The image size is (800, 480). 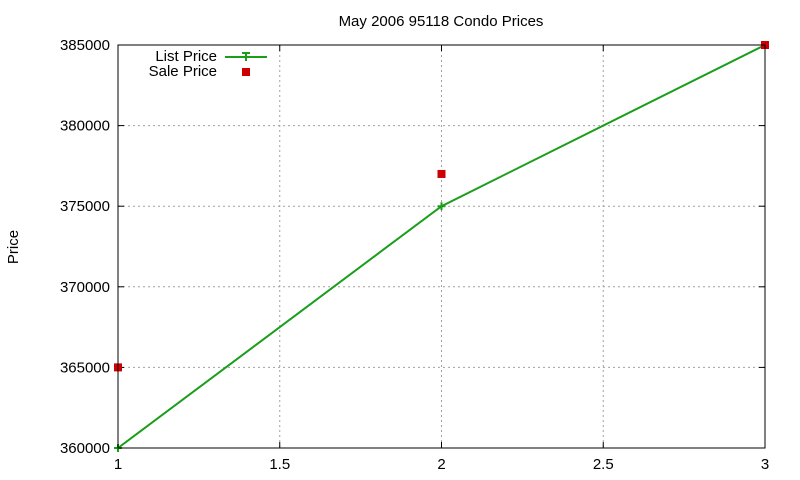 What do you see at coordinates (85, 367) in the screenshot?
I see `y-tick-label: 365000` at bounding box center [85, 367].